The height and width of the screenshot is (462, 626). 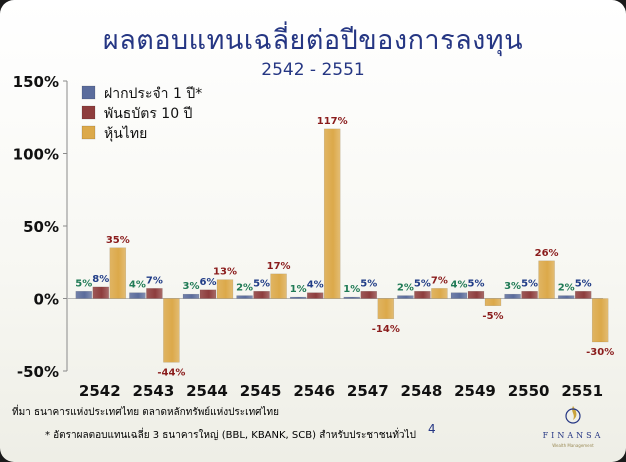 What do you see at coordinates (154, 391) in the screenshot?
I see `x-tick-label-2543: 2543` at bounding box center [154, 391].